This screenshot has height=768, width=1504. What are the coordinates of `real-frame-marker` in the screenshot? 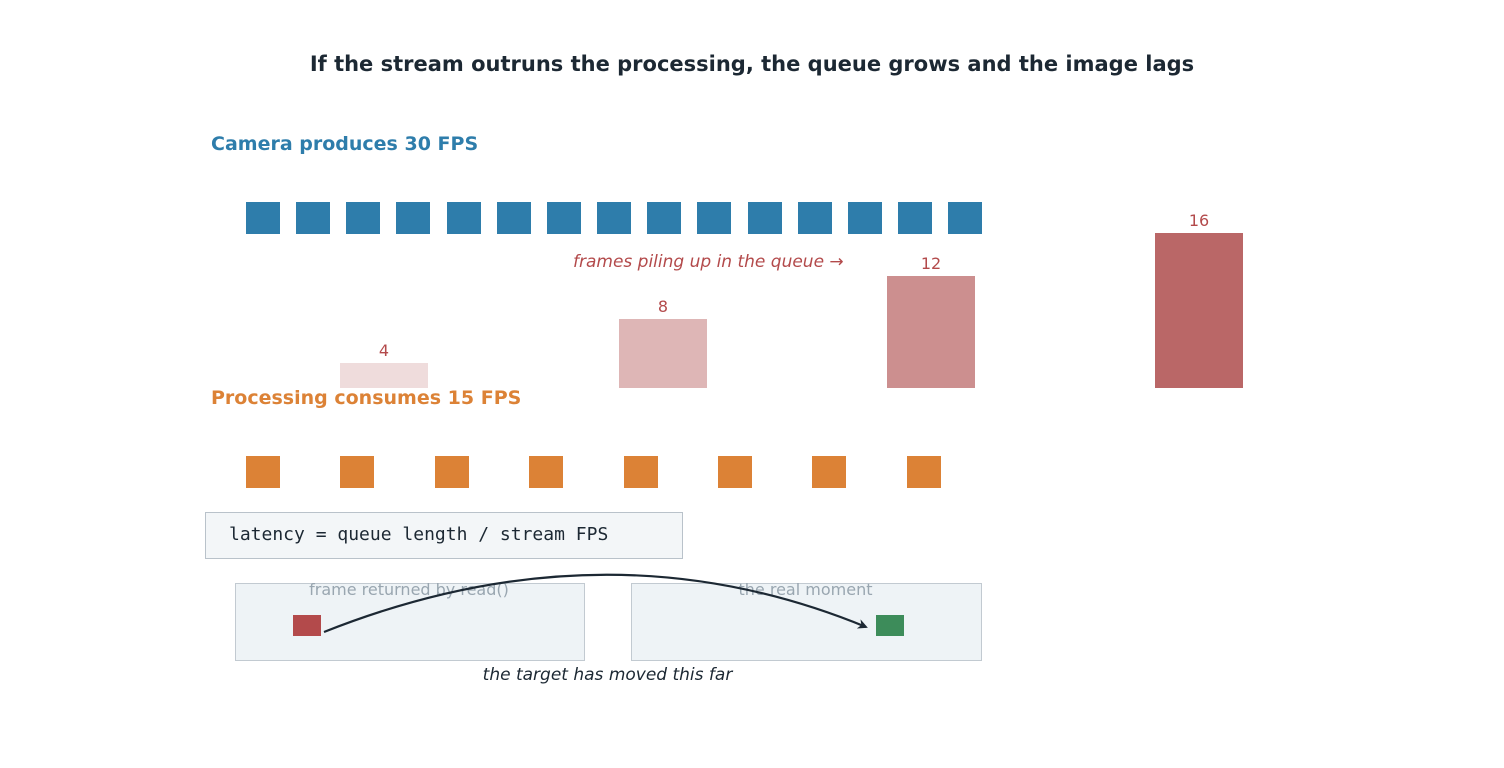 It's located at (890, 625).